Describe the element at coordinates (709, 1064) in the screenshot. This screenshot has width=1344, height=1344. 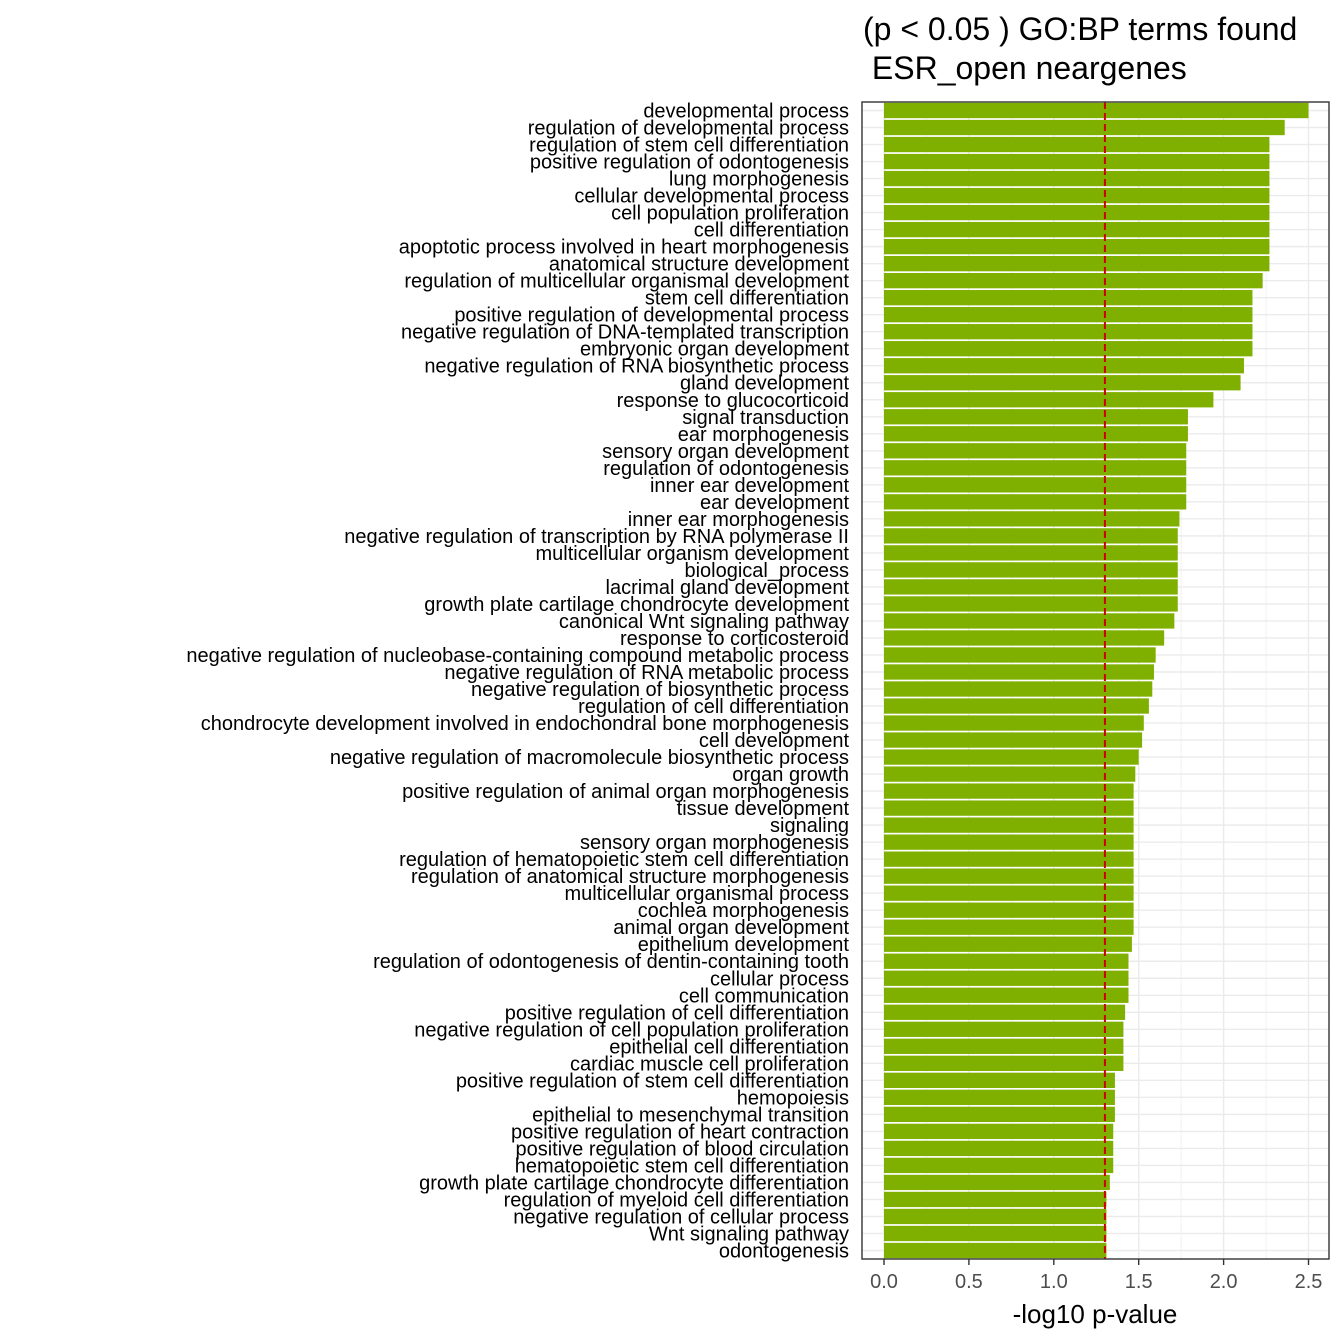
I see `category-label: cardiac muscle cell proliferation` at that location.